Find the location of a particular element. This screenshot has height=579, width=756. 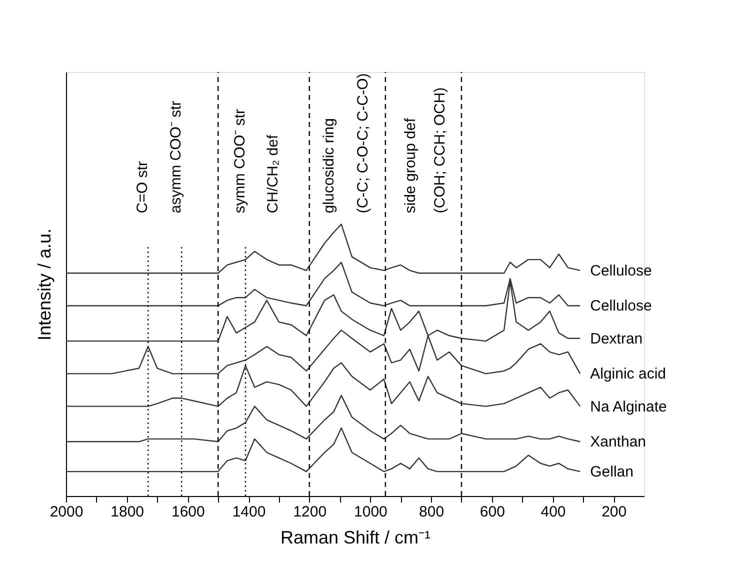

ref-line-label: C=O str is located at coordinates (143, 187).